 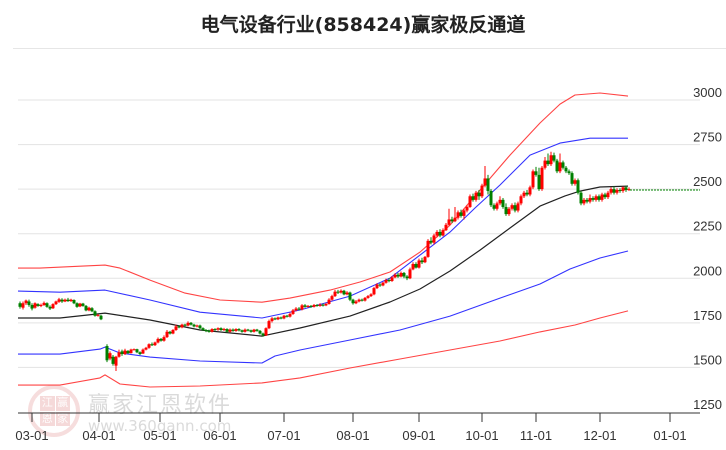 What do you see at coordinates (707, 181) in the screenshot?
I see `y-tick-label: 2500` at bounding box center [707, 181].